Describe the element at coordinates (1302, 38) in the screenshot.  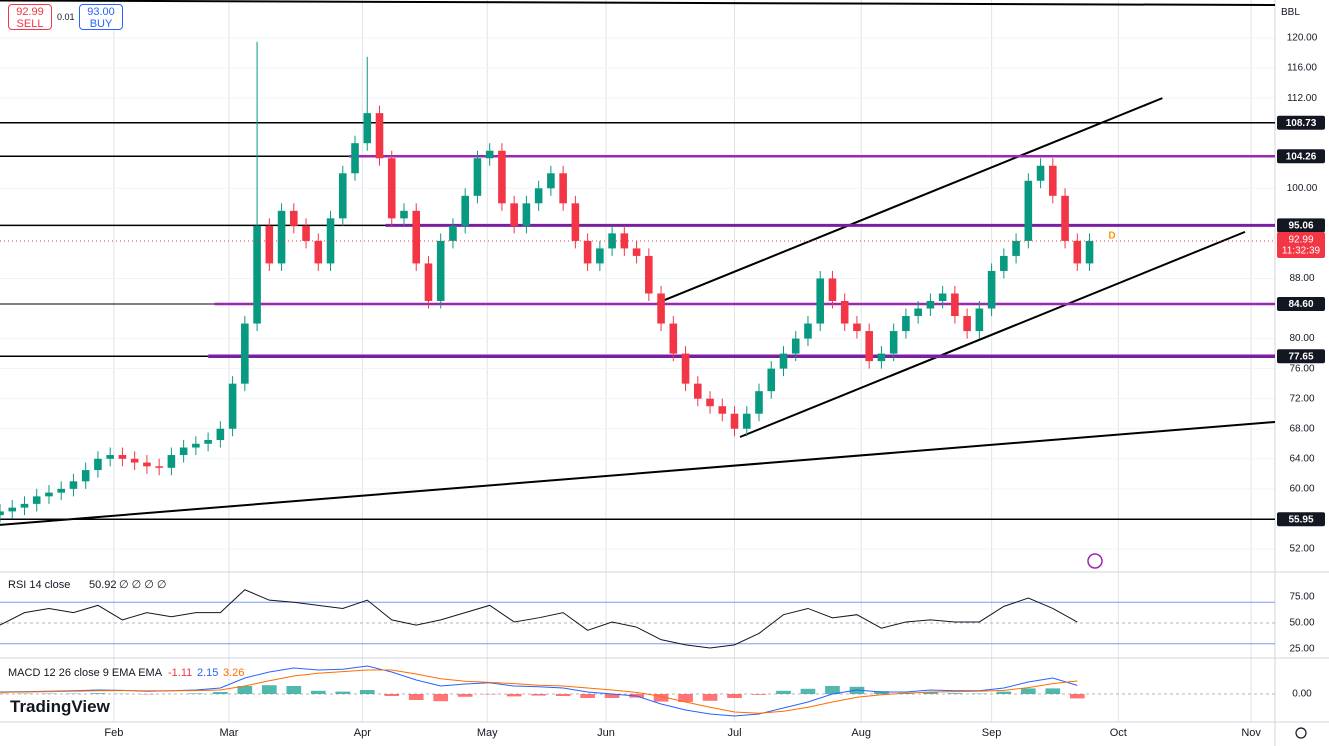
I see `y-tick-label: 120.00` at that location.